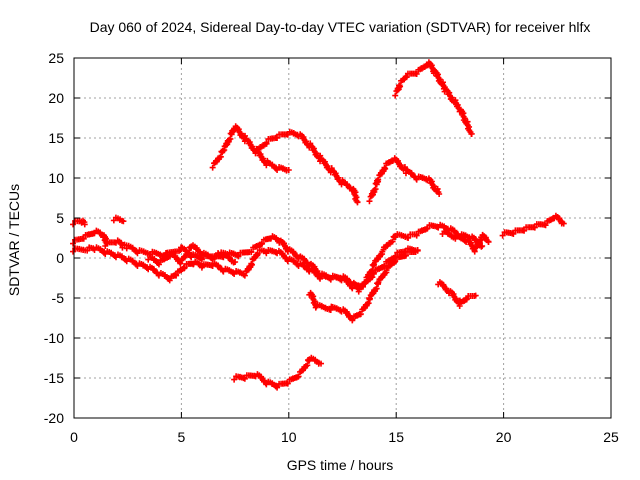  What do you see at coordinates (504, 437) in the screenshot?
I see `x-tick-label: 20` at bounding box center [504, 437].